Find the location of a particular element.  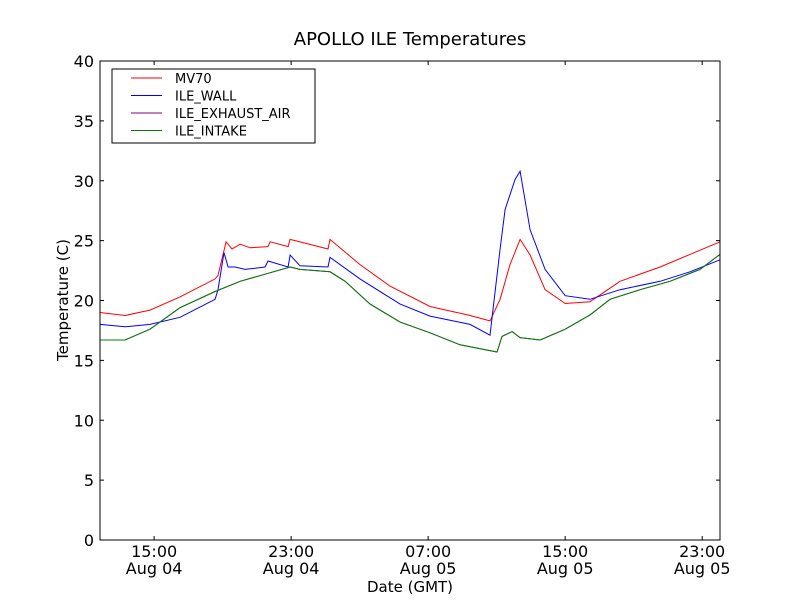

y-axis-label: Temperature (C) is located at coordinates (63, 300).